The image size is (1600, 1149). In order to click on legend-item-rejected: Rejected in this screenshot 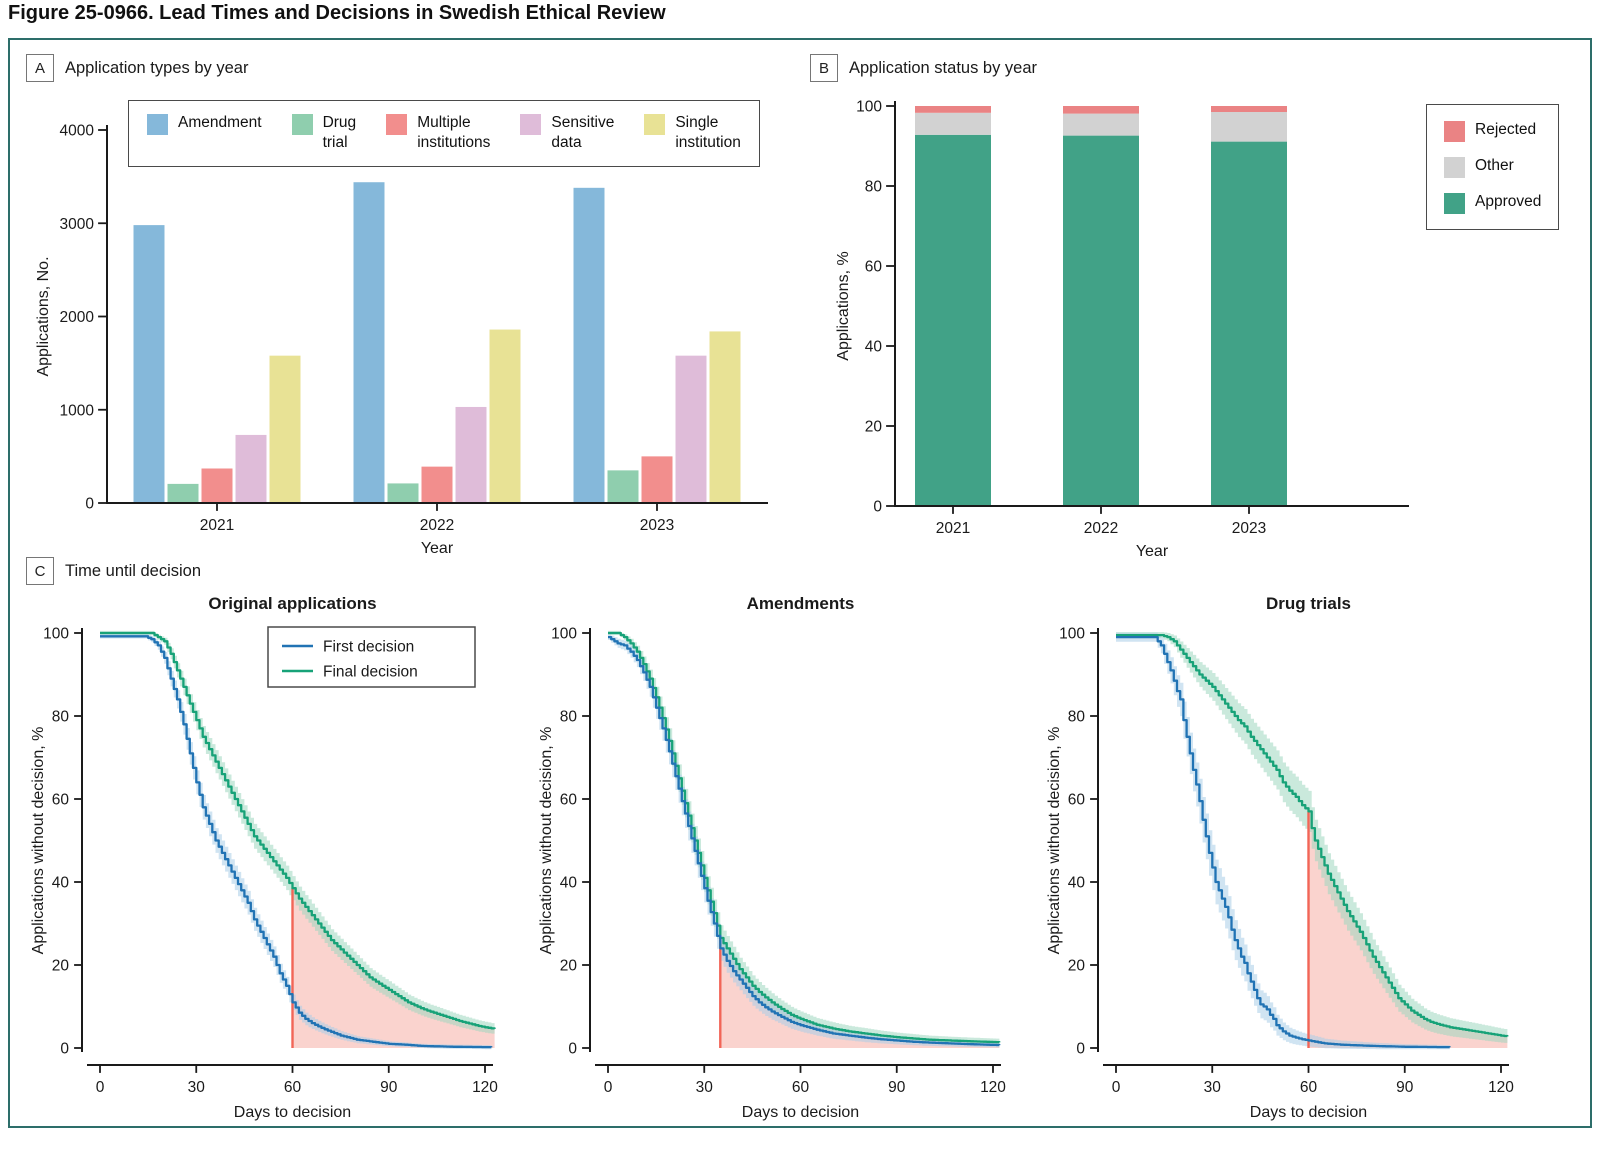, I will do `click(1492, 131)`.